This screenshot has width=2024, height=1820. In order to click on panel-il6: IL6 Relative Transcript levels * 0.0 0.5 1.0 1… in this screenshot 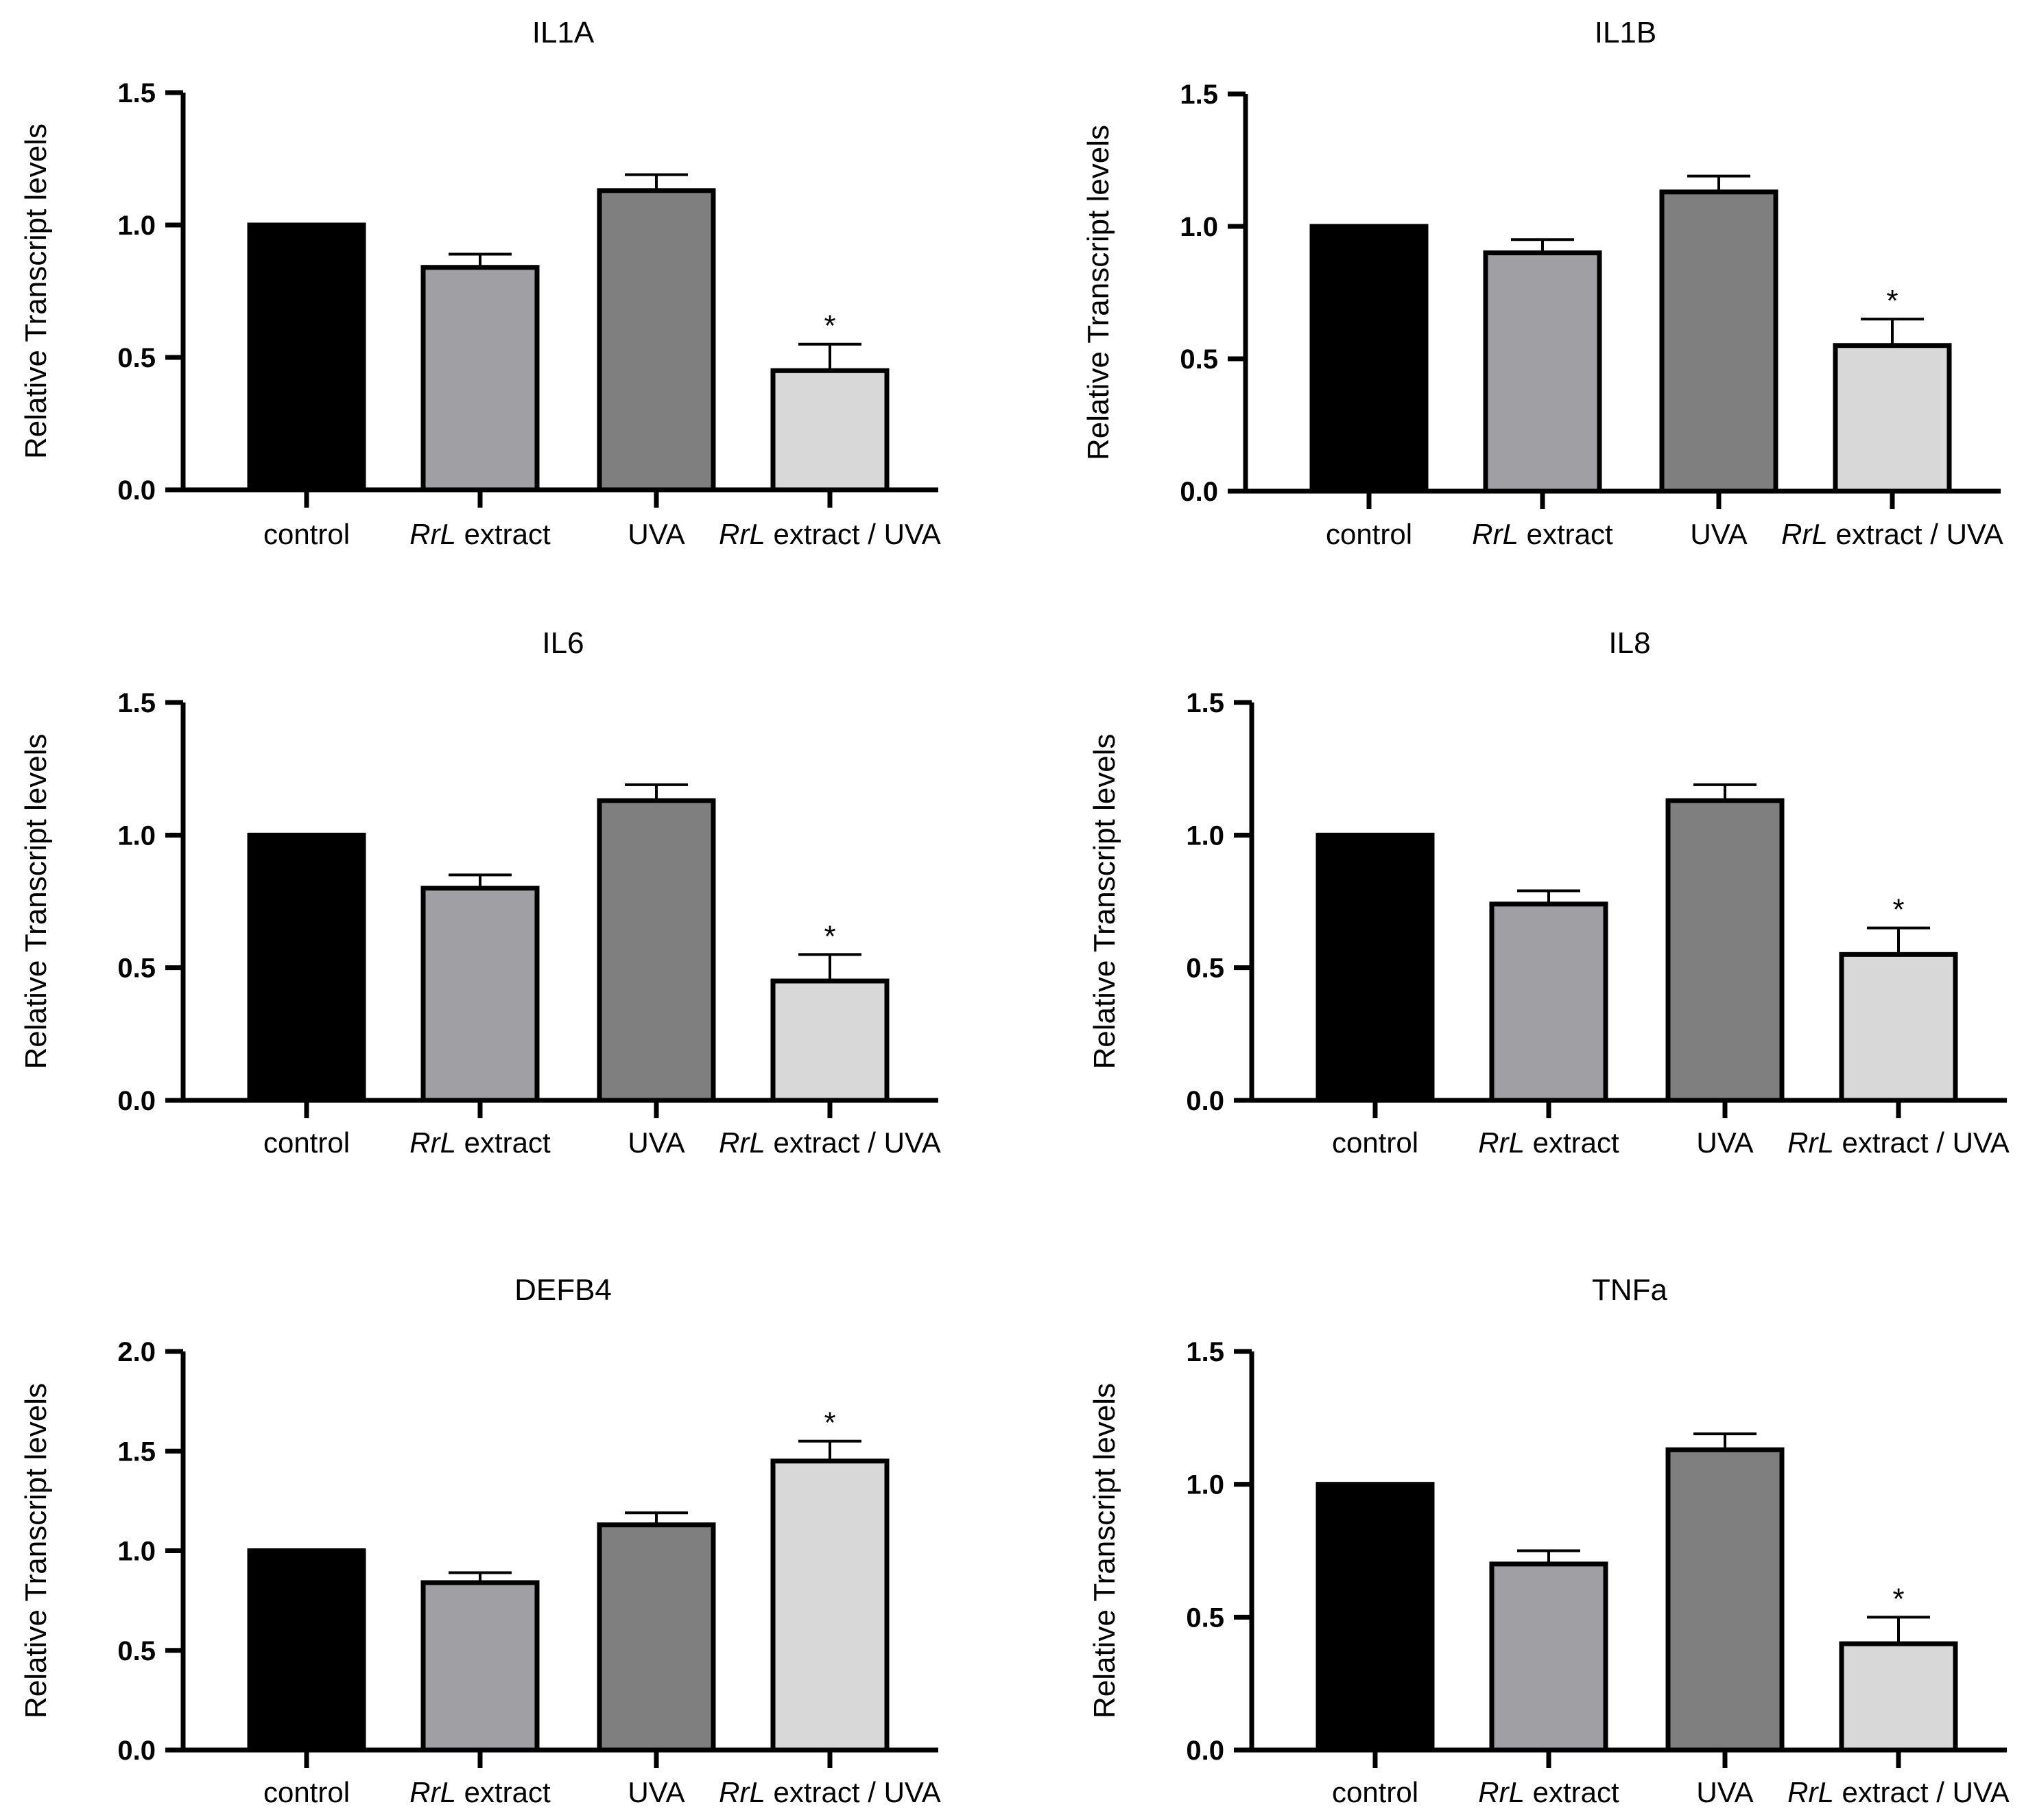, I will do `click(480, 892)`.